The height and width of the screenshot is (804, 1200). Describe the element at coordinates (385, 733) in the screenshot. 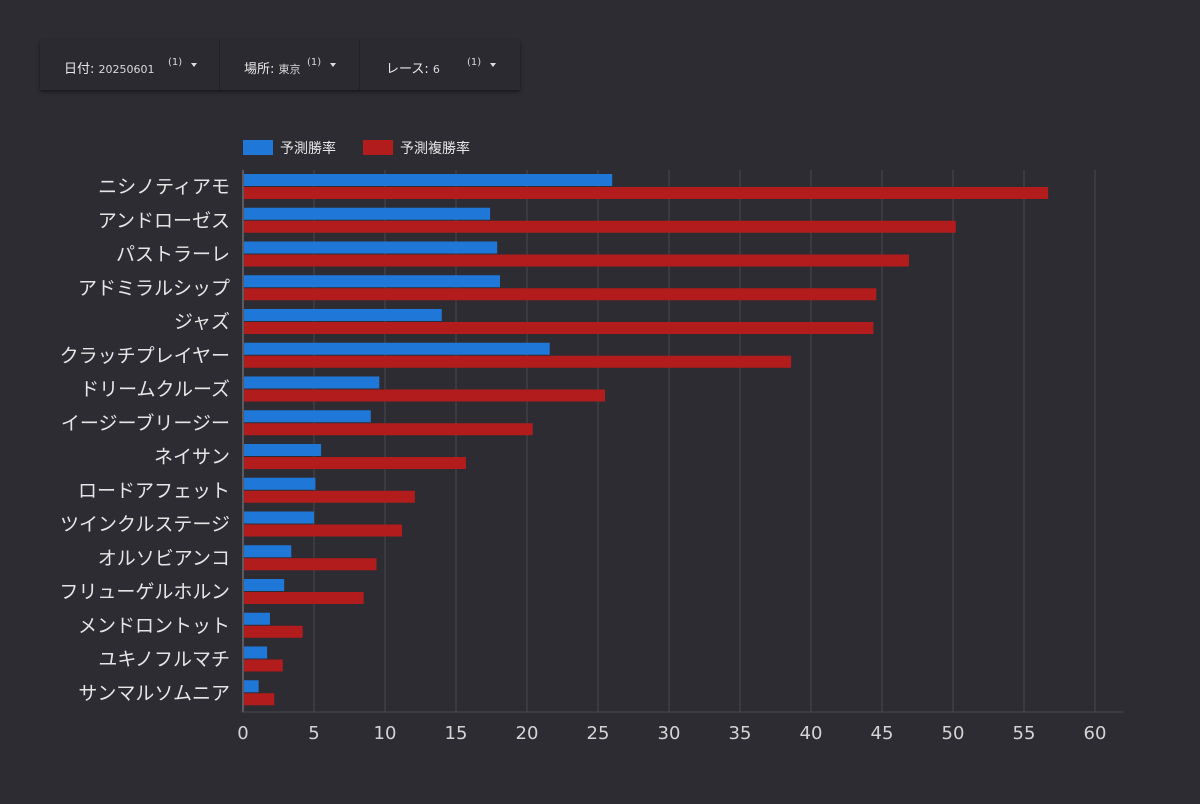

I see `x-tick-label: 10` at that location.